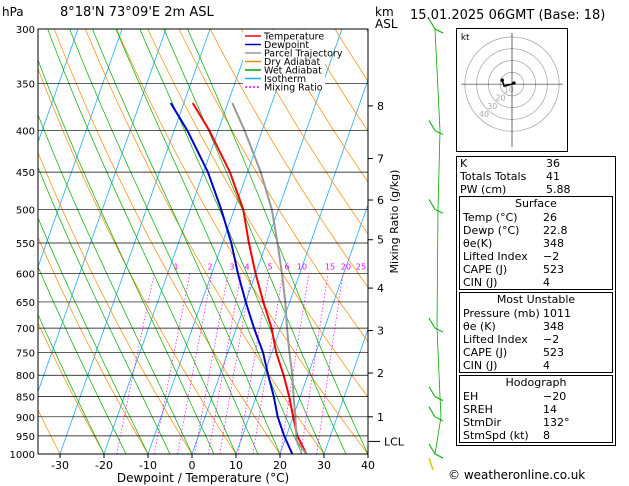  What do you see at coordinates (25, 132) in the screenshot?
I see `pressure-tick-label: 400` at bounding box center [25, 132].